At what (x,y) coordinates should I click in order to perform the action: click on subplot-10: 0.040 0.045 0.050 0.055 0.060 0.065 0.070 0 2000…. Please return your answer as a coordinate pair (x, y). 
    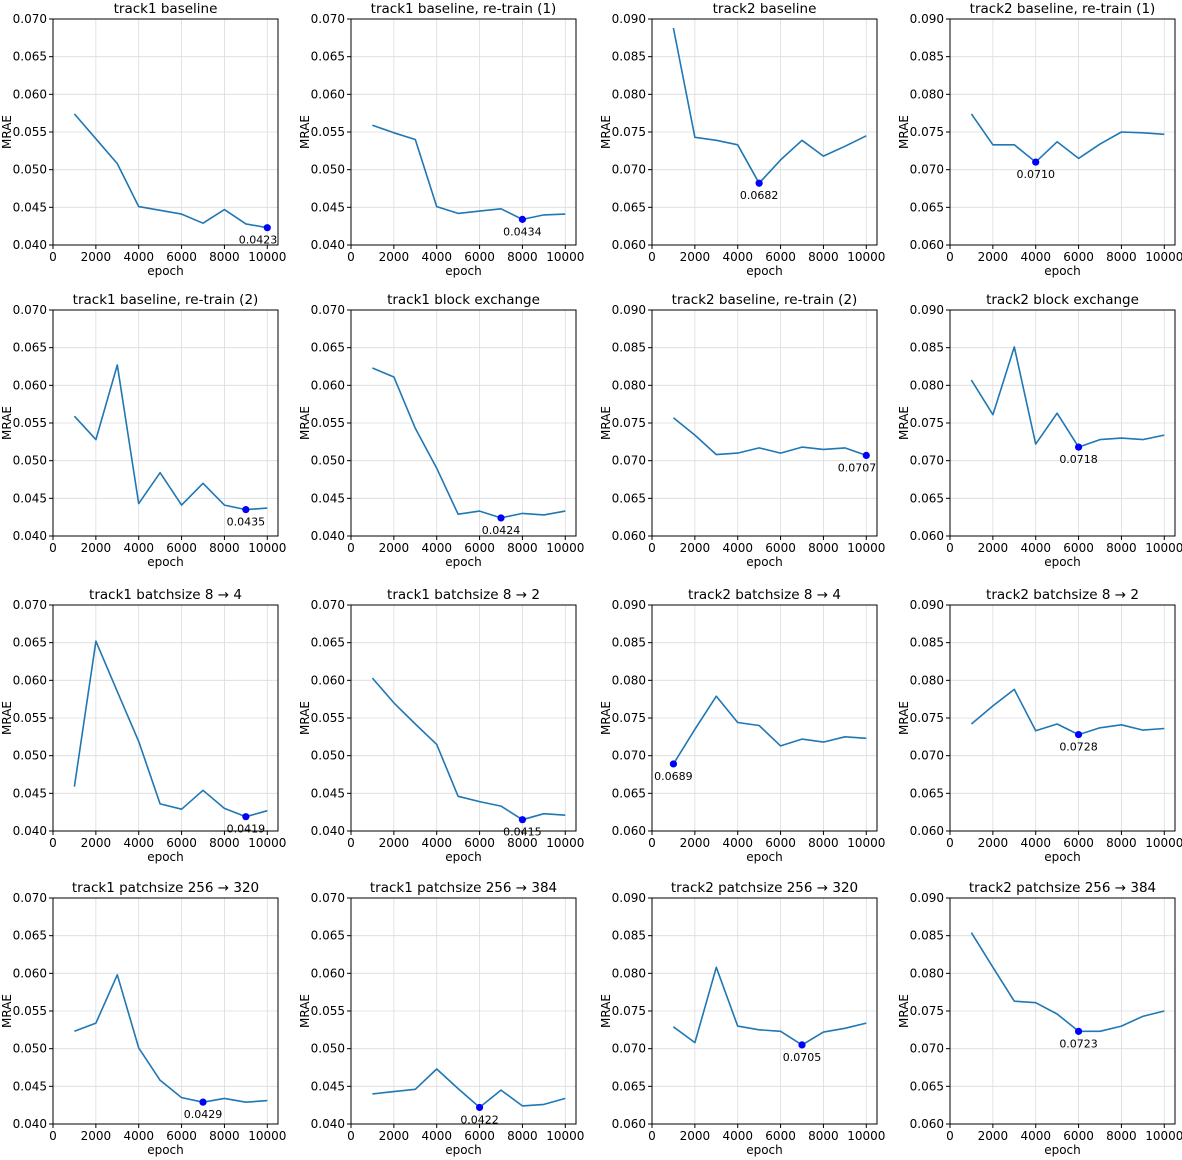
    Looking at the image, I should click on (441, 725).